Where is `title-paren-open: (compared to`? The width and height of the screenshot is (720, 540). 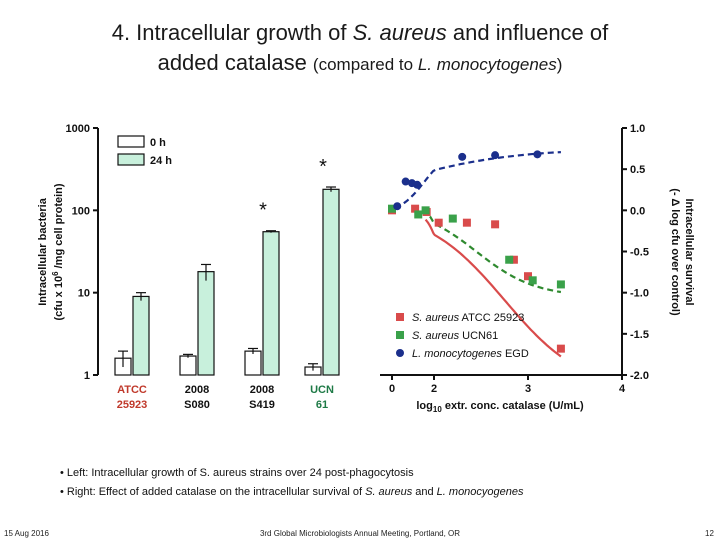
title-paren-open: (compared to is located at coordinates (365, 64).